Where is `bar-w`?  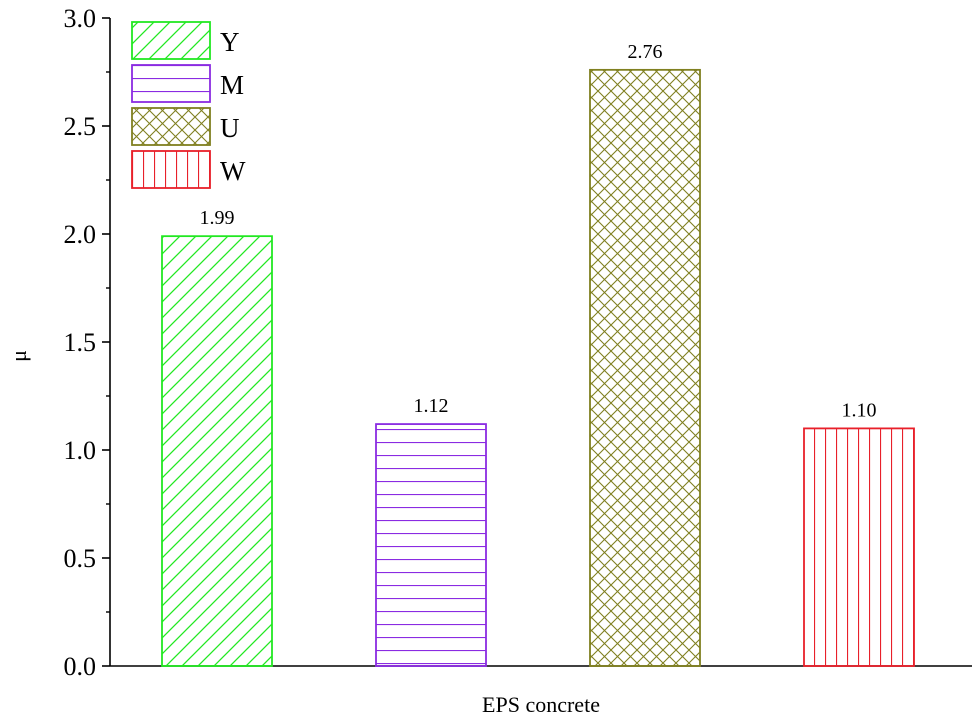
bar-w is located at coordinates (859, 547).